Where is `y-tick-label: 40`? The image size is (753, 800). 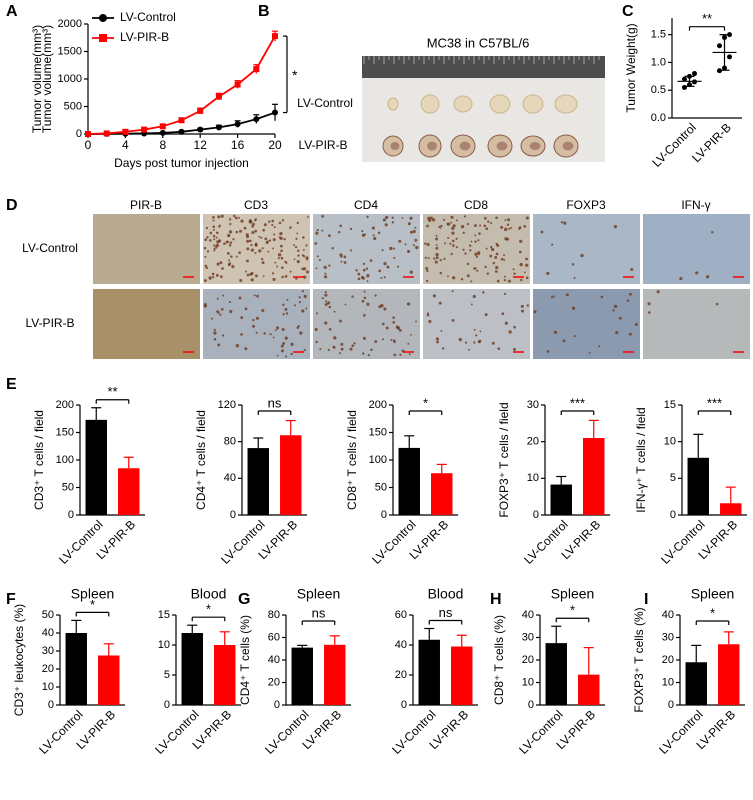 y-tick-label: 40 is located at coordinates (230, 478).